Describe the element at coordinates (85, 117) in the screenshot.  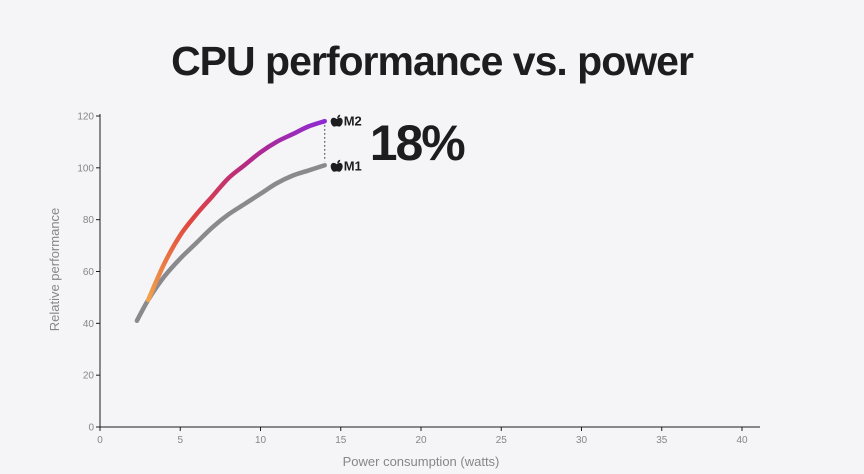
I see `y-tick-label: 120` at that location.